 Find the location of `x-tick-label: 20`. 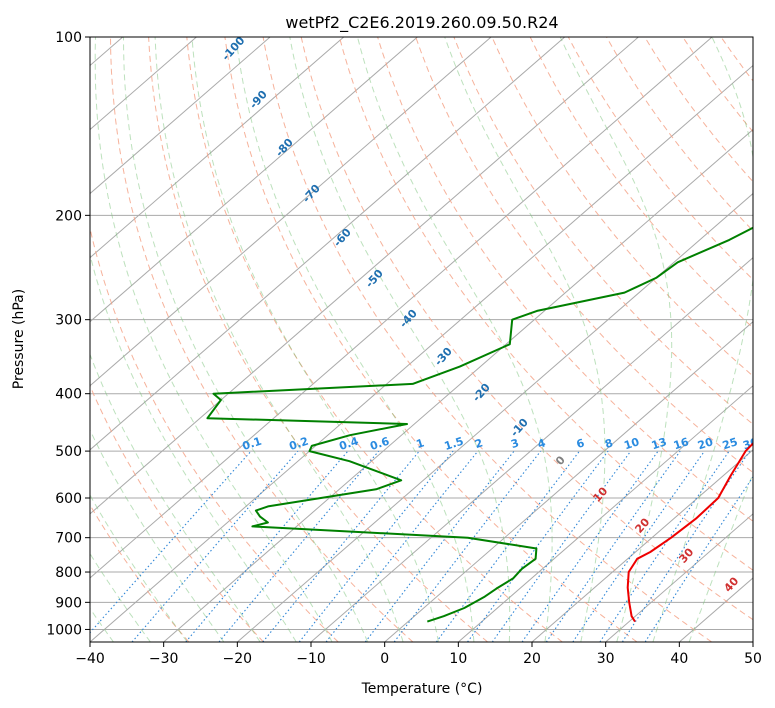

x-tick-label: 20 is located at coordinates (532, 659).